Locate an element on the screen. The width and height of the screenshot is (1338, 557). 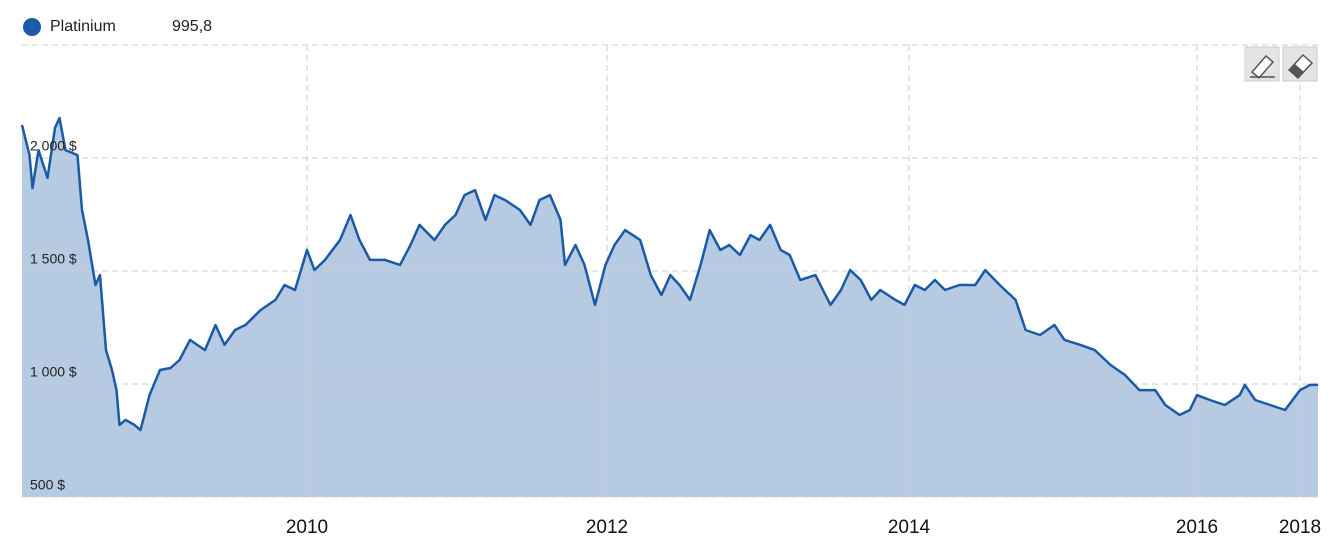
x-tick-label: 2016 is located at coordinates (1197, 527).